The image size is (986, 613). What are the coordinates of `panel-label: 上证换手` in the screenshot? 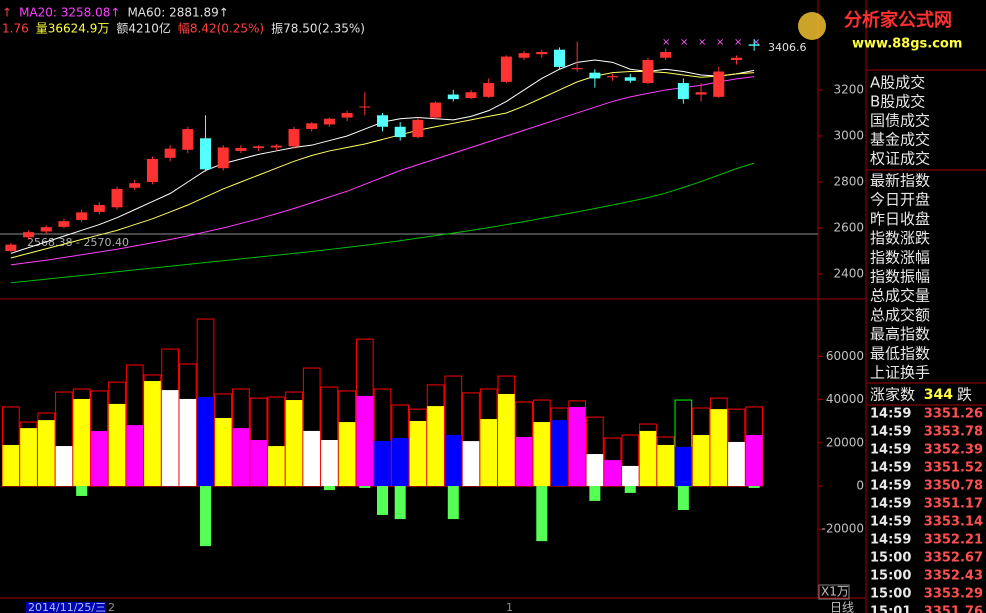 It's located at (900, 373).